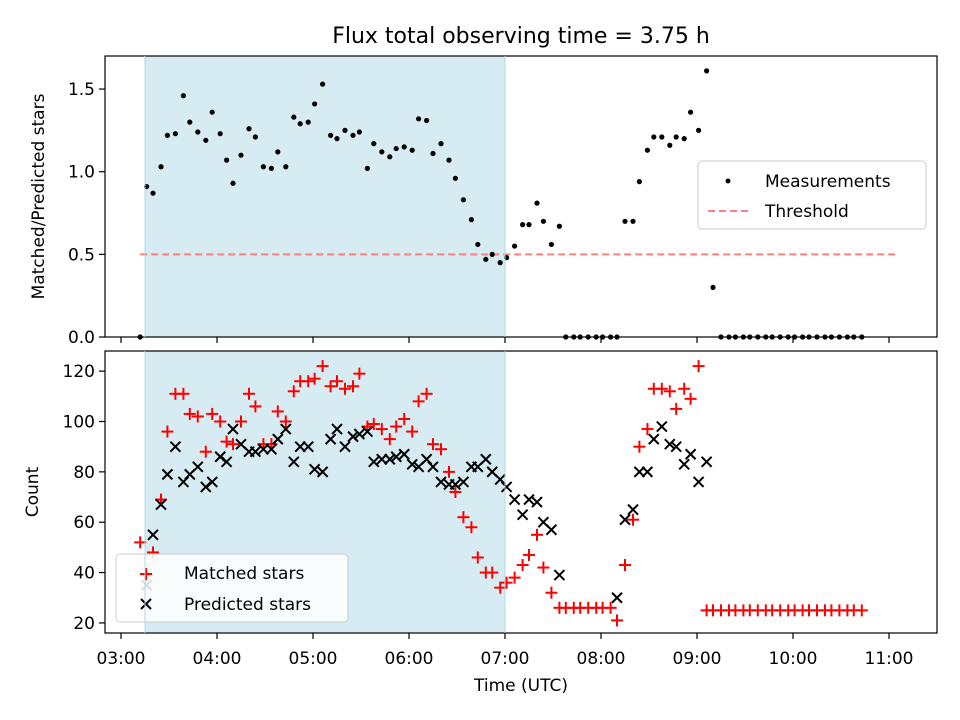 The height and width of the screenshot is (720, 960). I want to click on y-tick-label: 100, so click(79, 423).